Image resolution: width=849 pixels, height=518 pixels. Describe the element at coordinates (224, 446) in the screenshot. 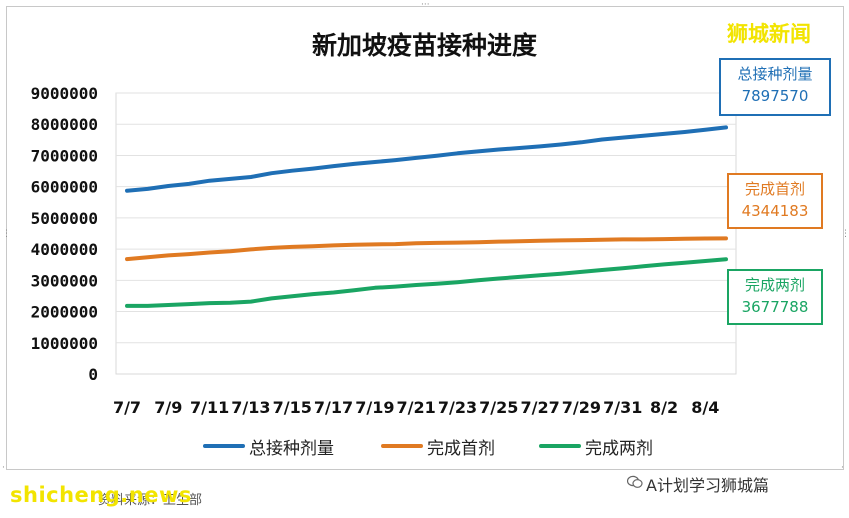

I see `legend-swatch-total` at that location.